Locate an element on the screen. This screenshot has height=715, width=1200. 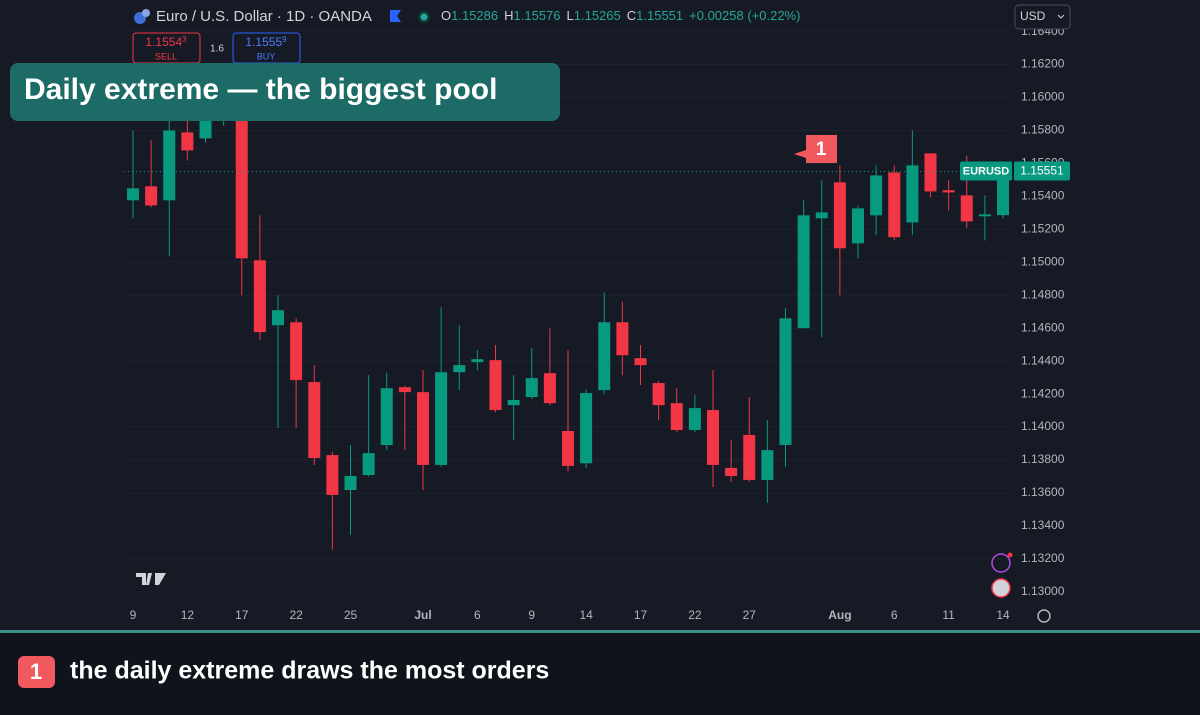
y-tick-label: 1.13000 is located at coordinates (1043, 591).